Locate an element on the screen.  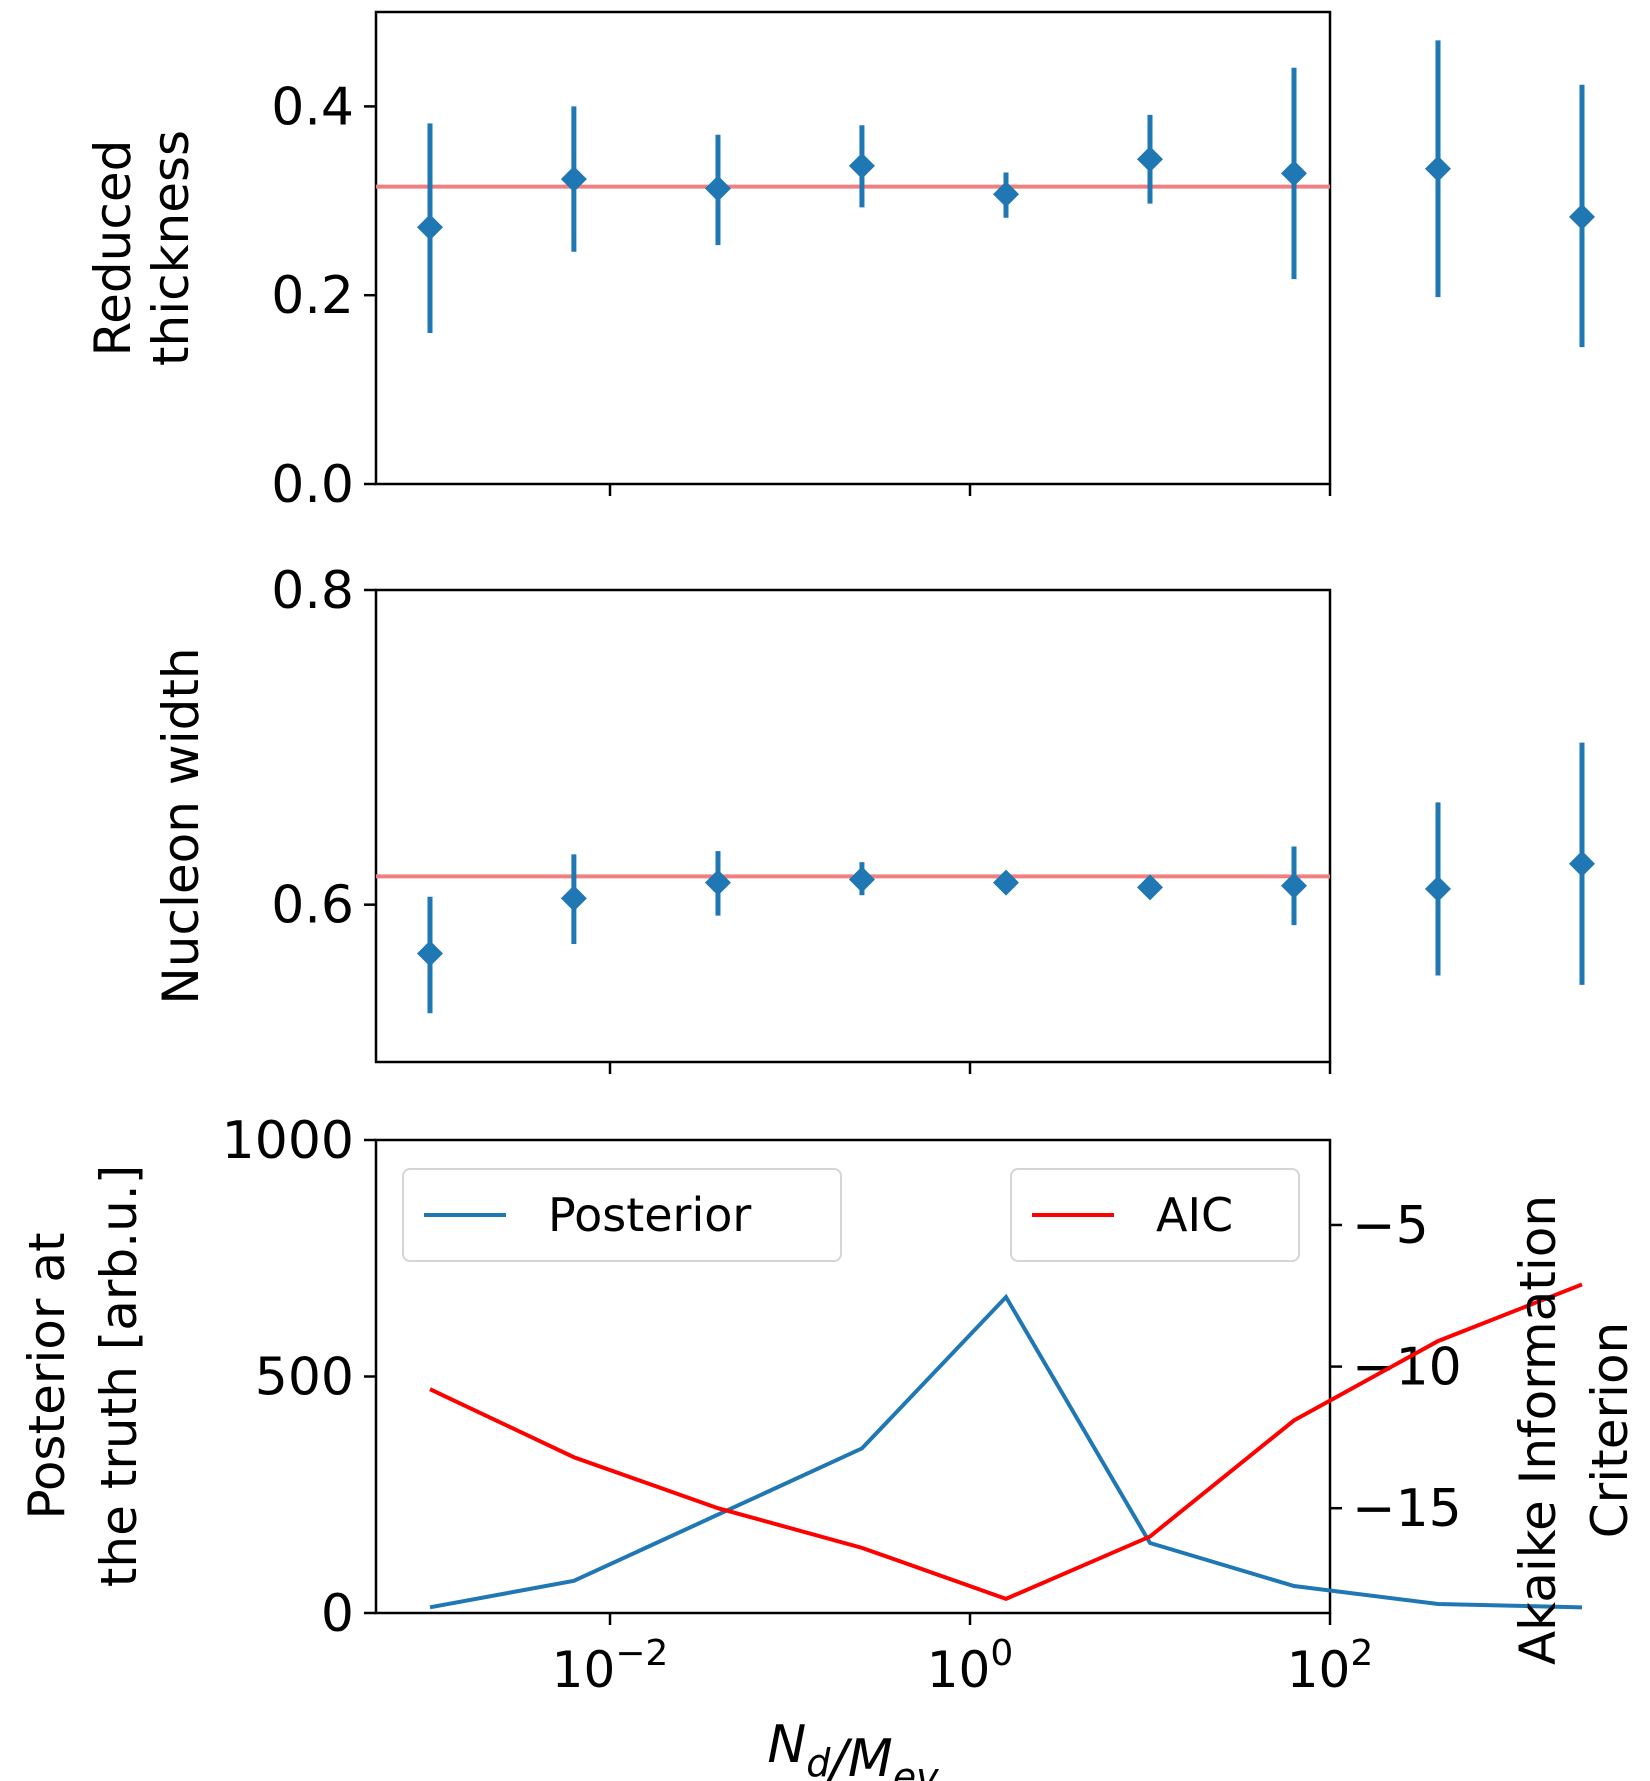
xlabel-subscript: ev is located at coordinates (916, 1768).